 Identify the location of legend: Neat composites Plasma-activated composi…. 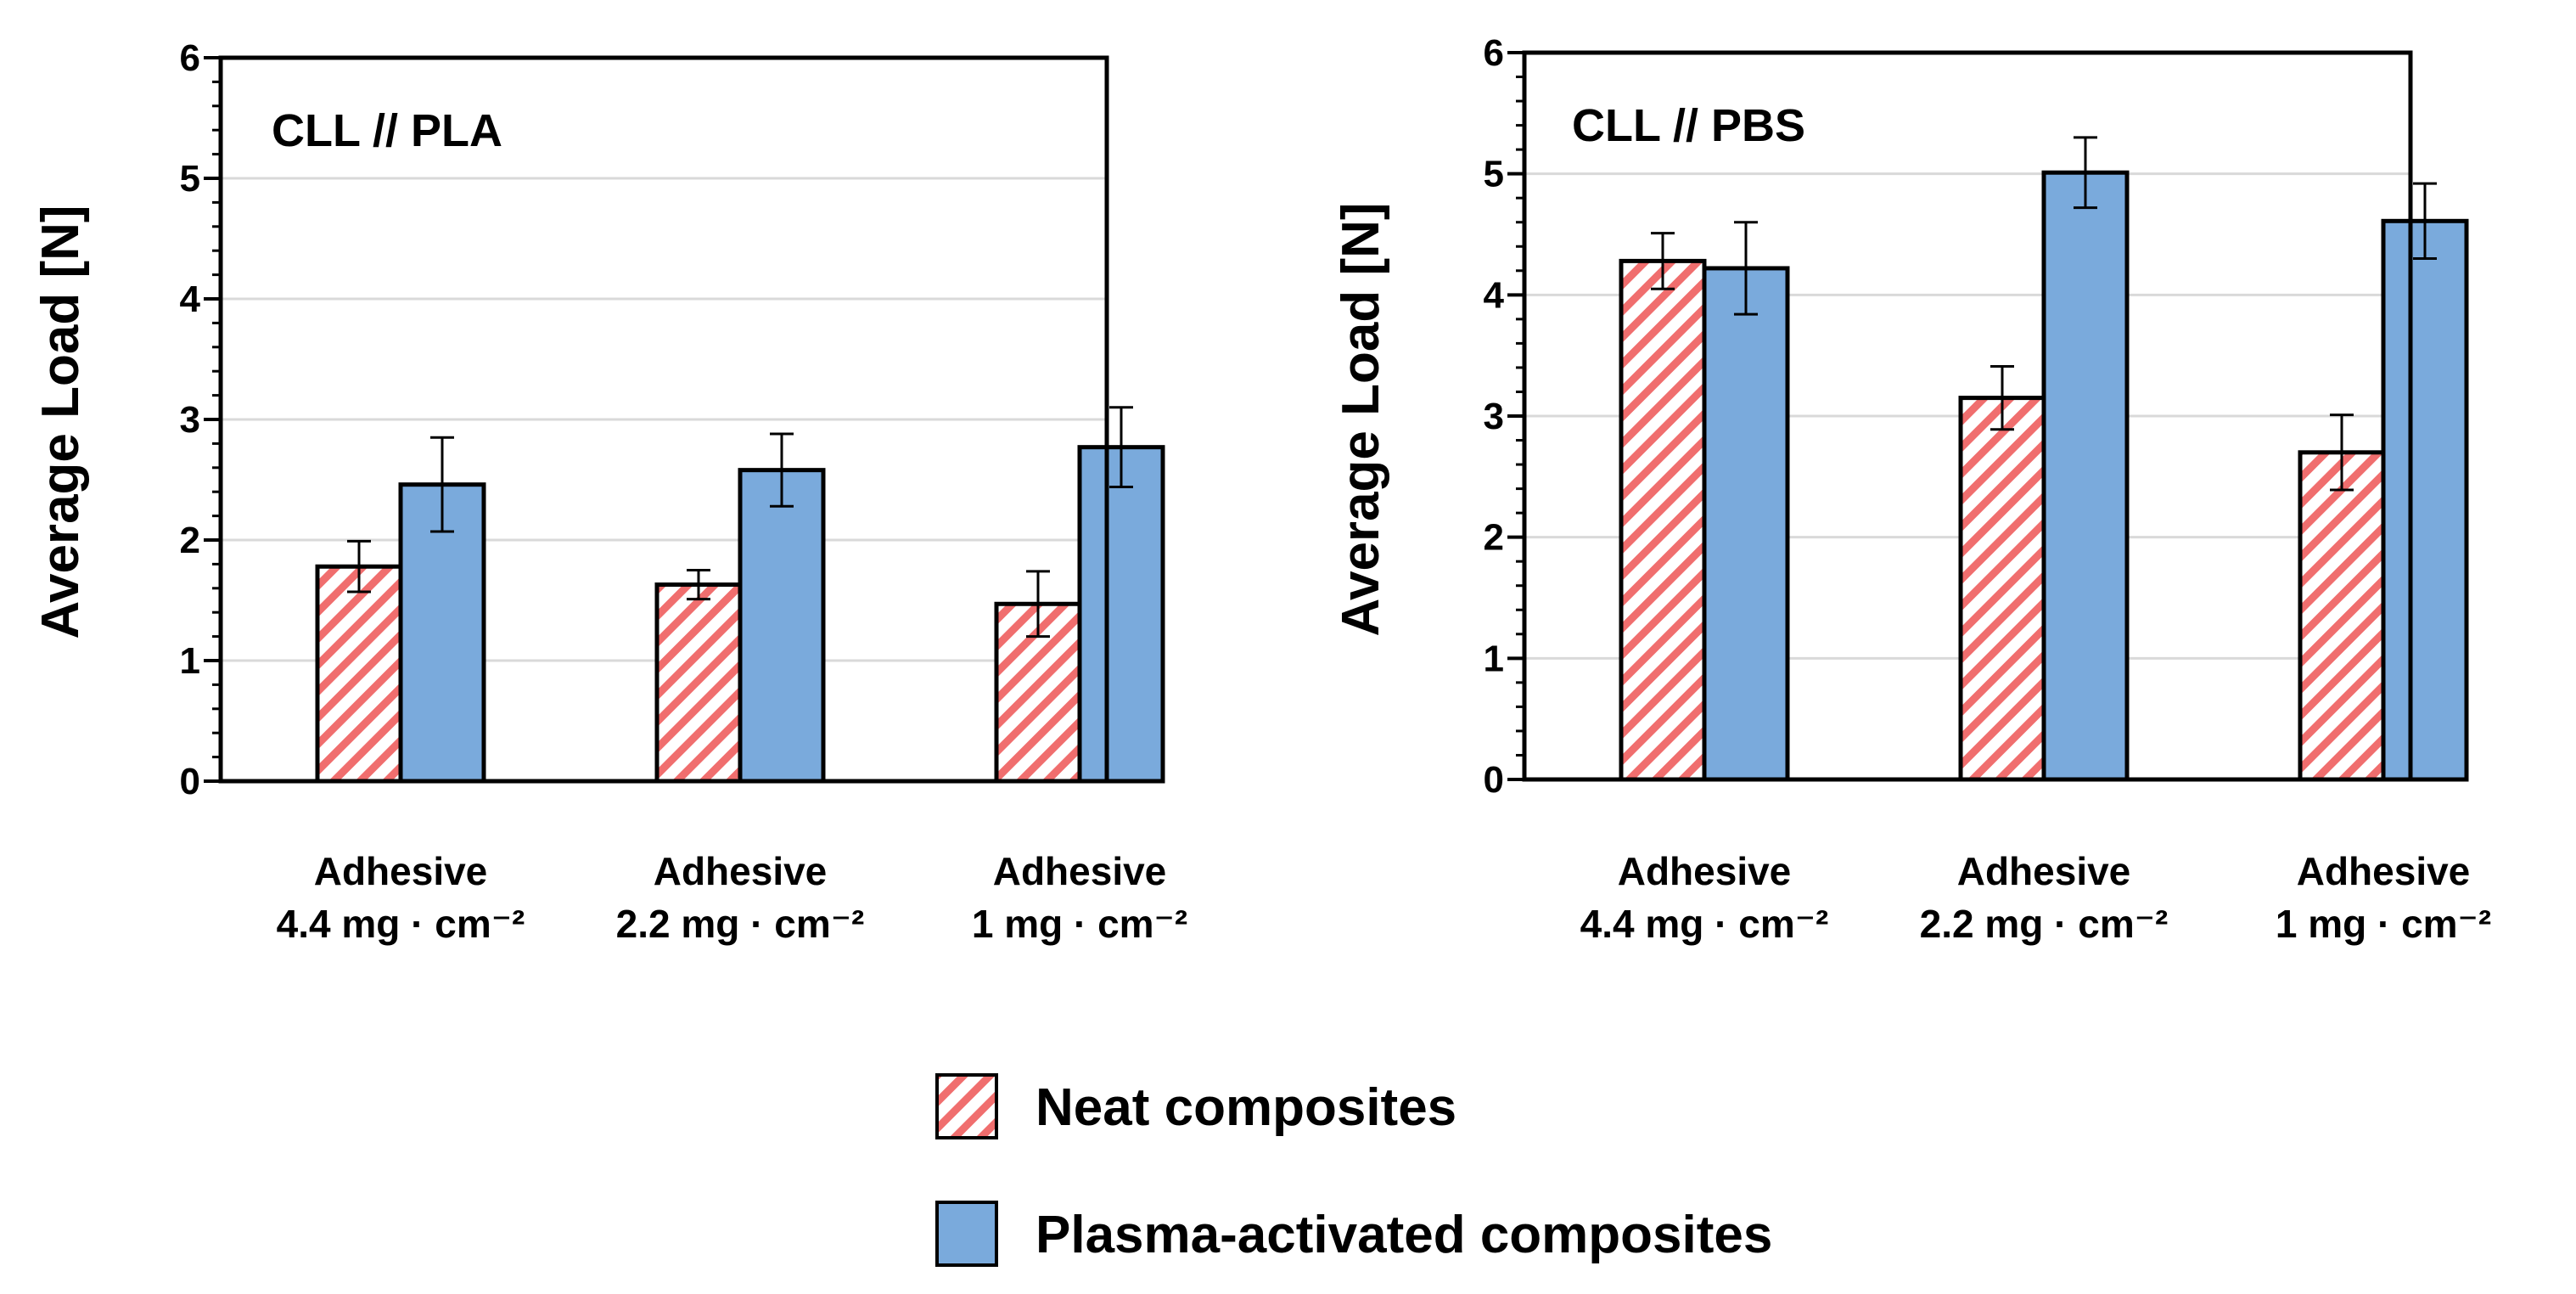
(1353, 1170).